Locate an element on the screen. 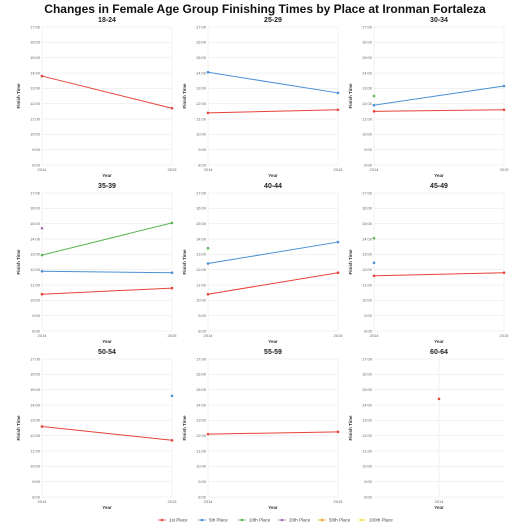  legend-marker-100th-place is located at coordinates (362, 520).